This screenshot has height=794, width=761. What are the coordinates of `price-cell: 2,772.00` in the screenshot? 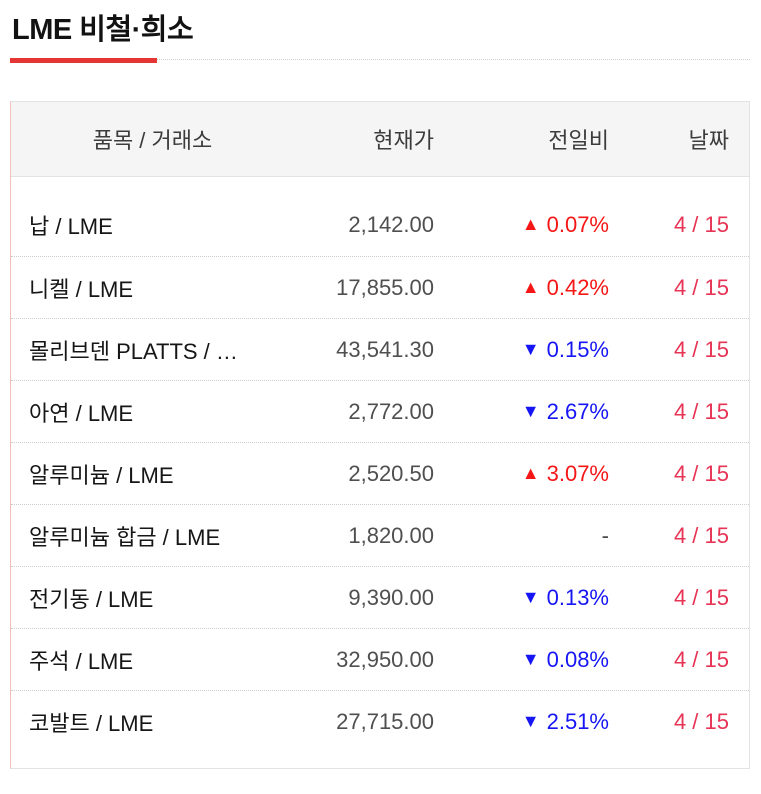 It's located at (391, 411).